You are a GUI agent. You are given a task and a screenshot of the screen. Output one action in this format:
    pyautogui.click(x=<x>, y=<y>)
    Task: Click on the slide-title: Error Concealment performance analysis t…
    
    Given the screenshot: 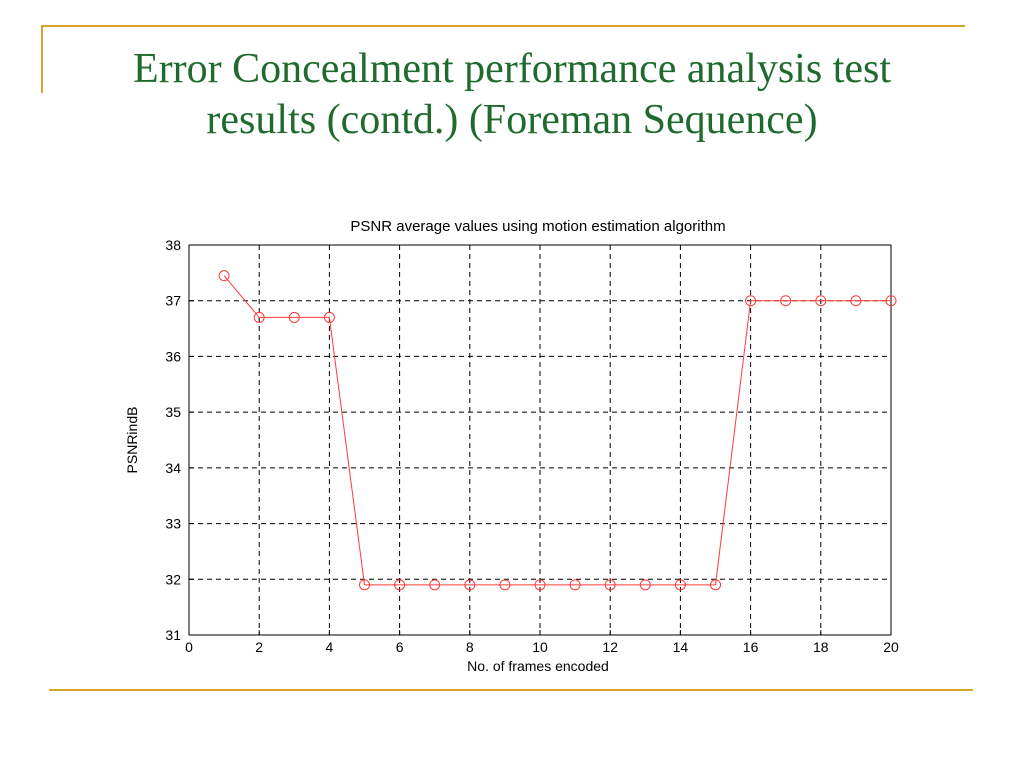 What is the action you would take?
    pyautogui.click(x=512, y=95)
    